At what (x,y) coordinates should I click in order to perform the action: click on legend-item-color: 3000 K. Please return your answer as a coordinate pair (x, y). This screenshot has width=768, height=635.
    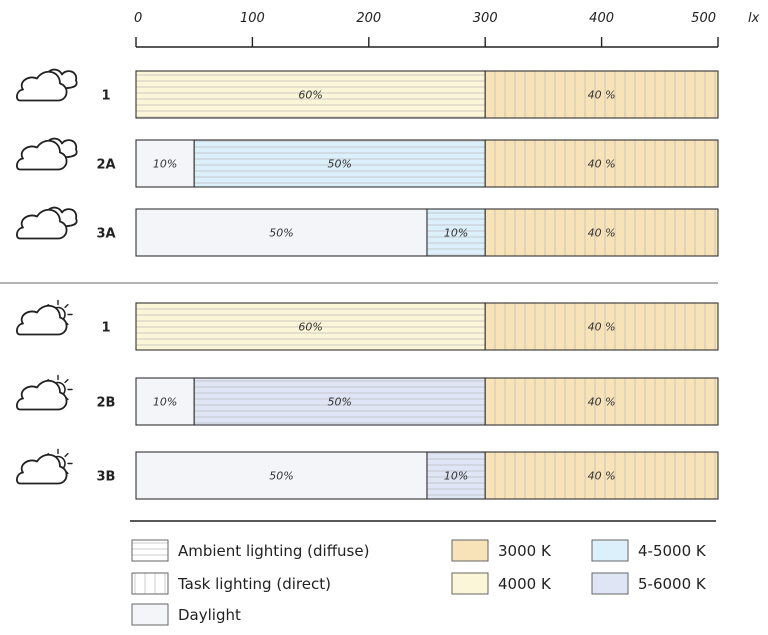
    Looking at the image, I should click on (501, 550).